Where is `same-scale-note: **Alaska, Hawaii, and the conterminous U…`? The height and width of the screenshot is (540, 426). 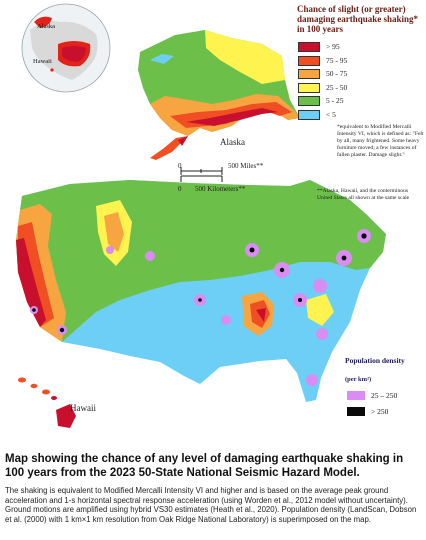
same-scale-note: **Alaska, Hawaii, and the conterminous U… is located at coordinates (363, 194).